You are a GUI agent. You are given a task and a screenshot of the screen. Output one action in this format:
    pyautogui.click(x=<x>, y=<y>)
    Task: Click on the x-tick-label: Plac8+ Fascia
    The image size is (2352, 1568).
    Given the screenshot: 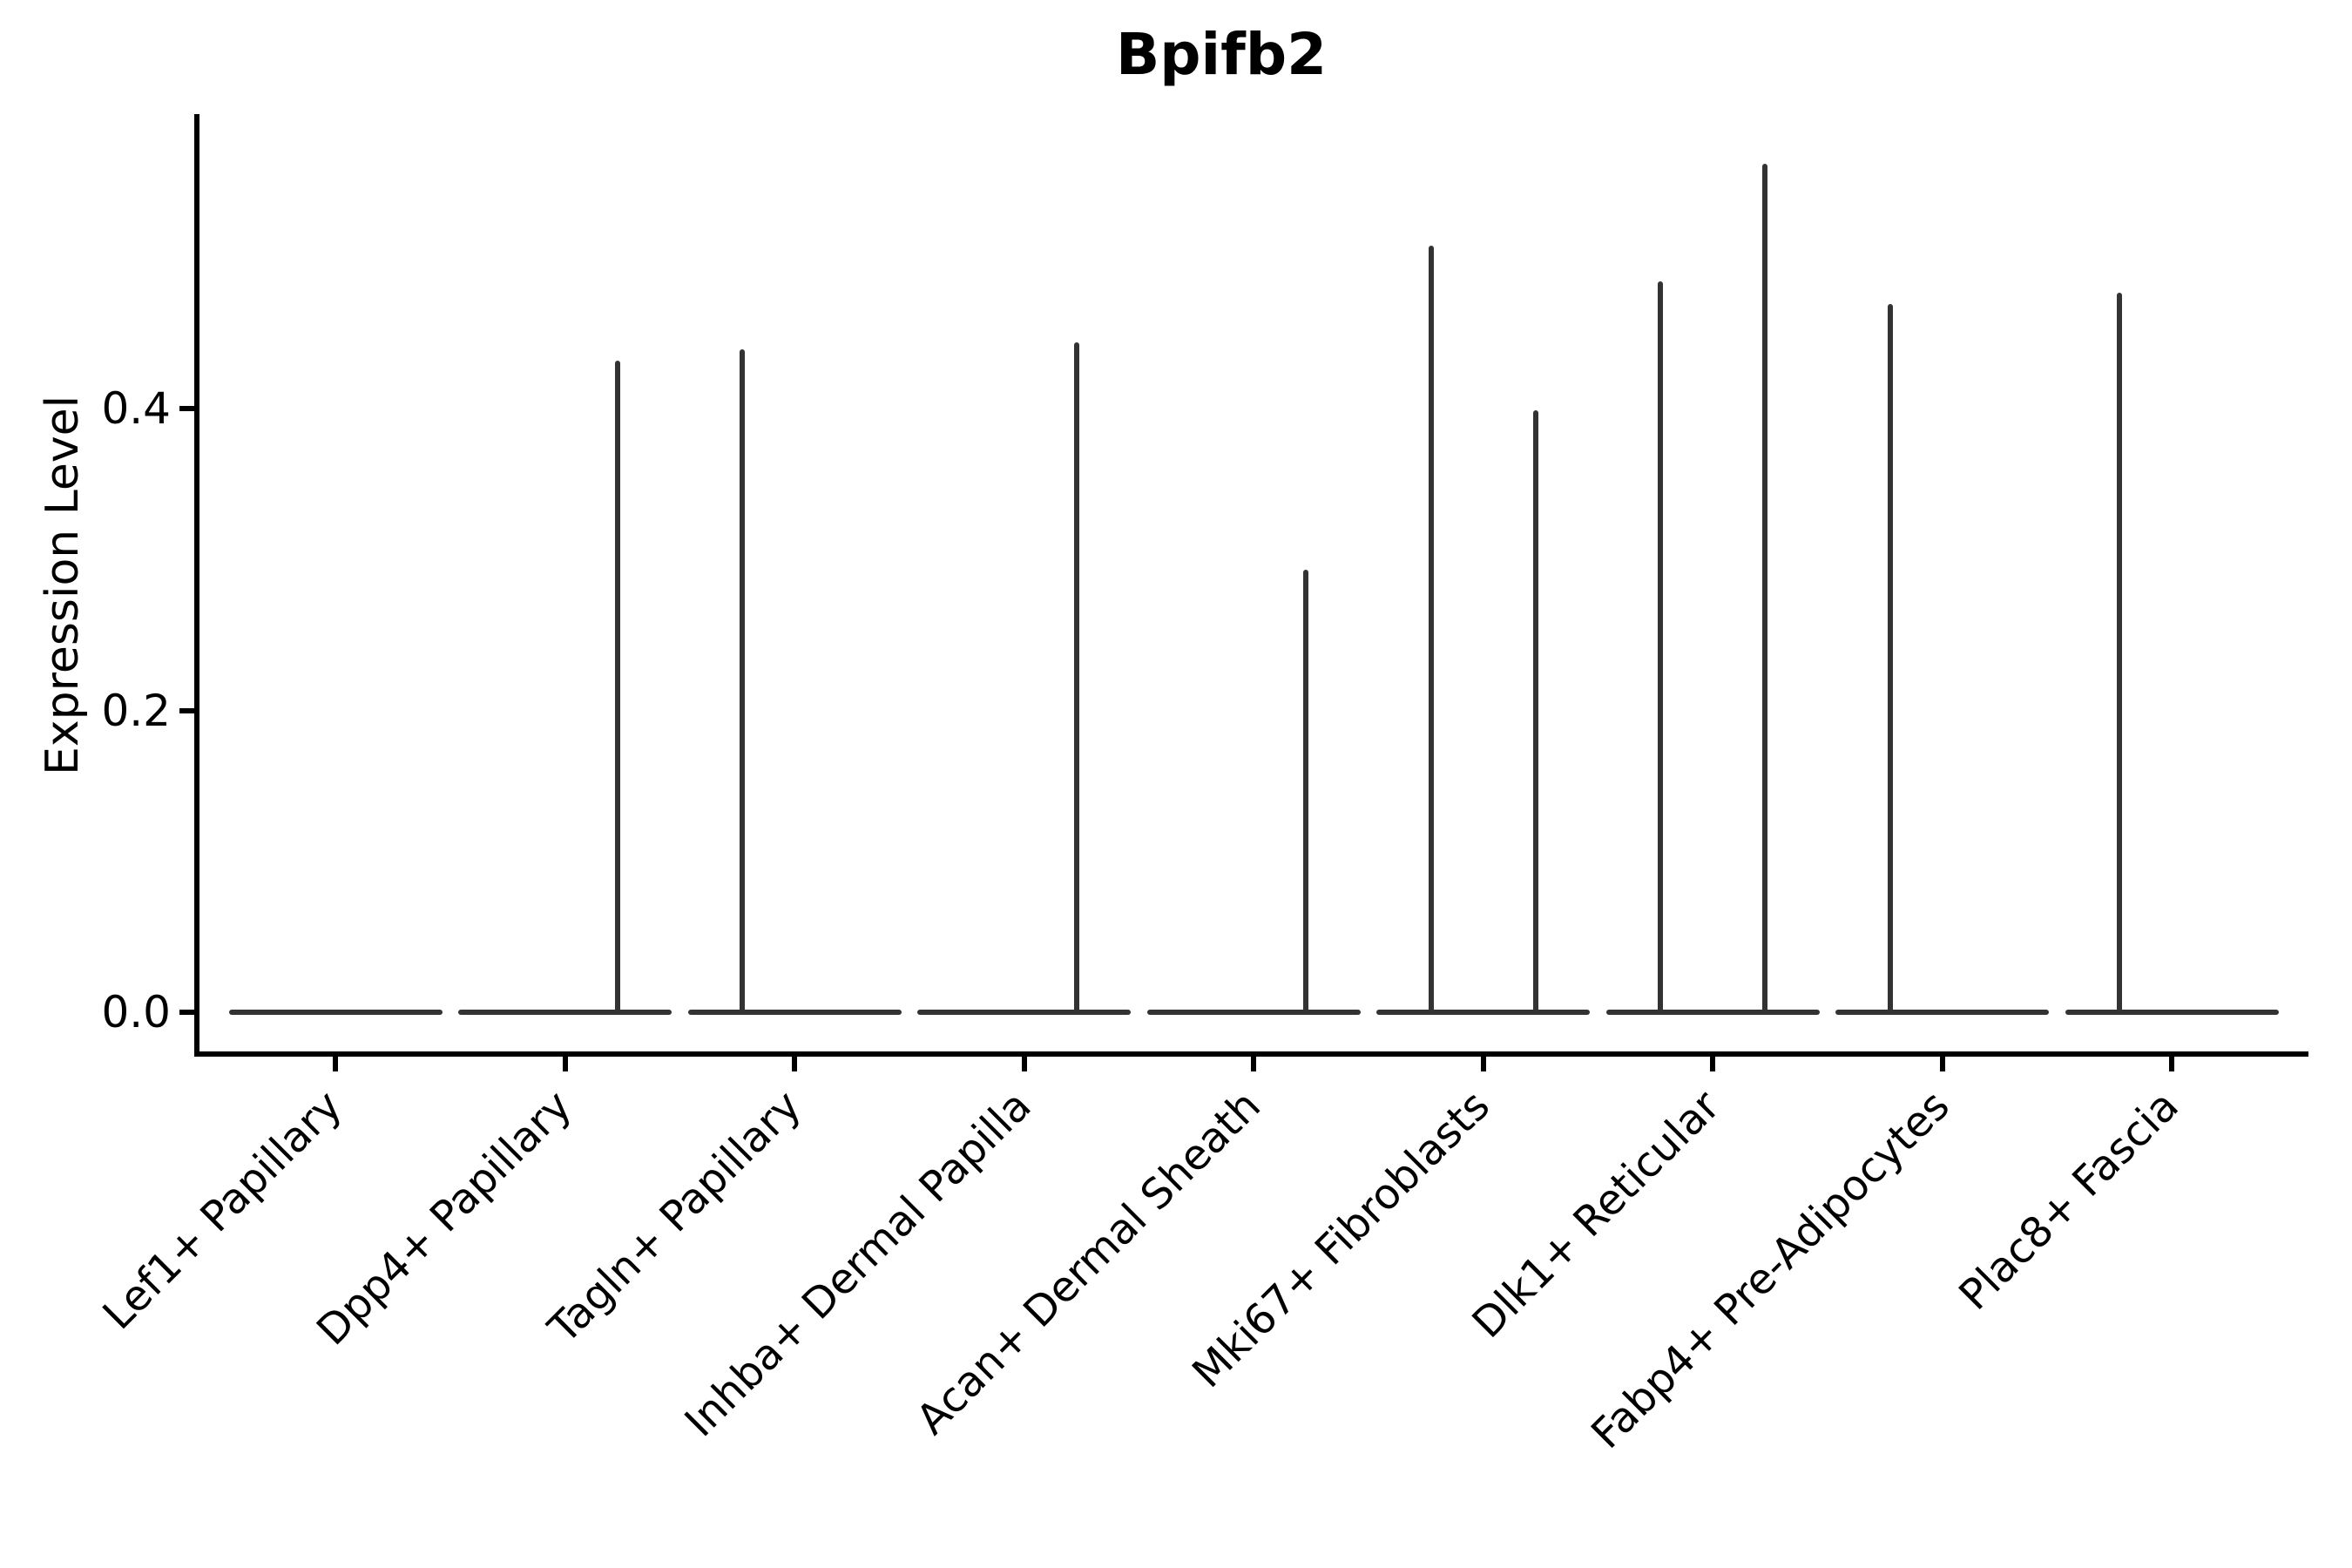 What is the action you would take?
    pyautogui.click(x=2069, y=1201)
    